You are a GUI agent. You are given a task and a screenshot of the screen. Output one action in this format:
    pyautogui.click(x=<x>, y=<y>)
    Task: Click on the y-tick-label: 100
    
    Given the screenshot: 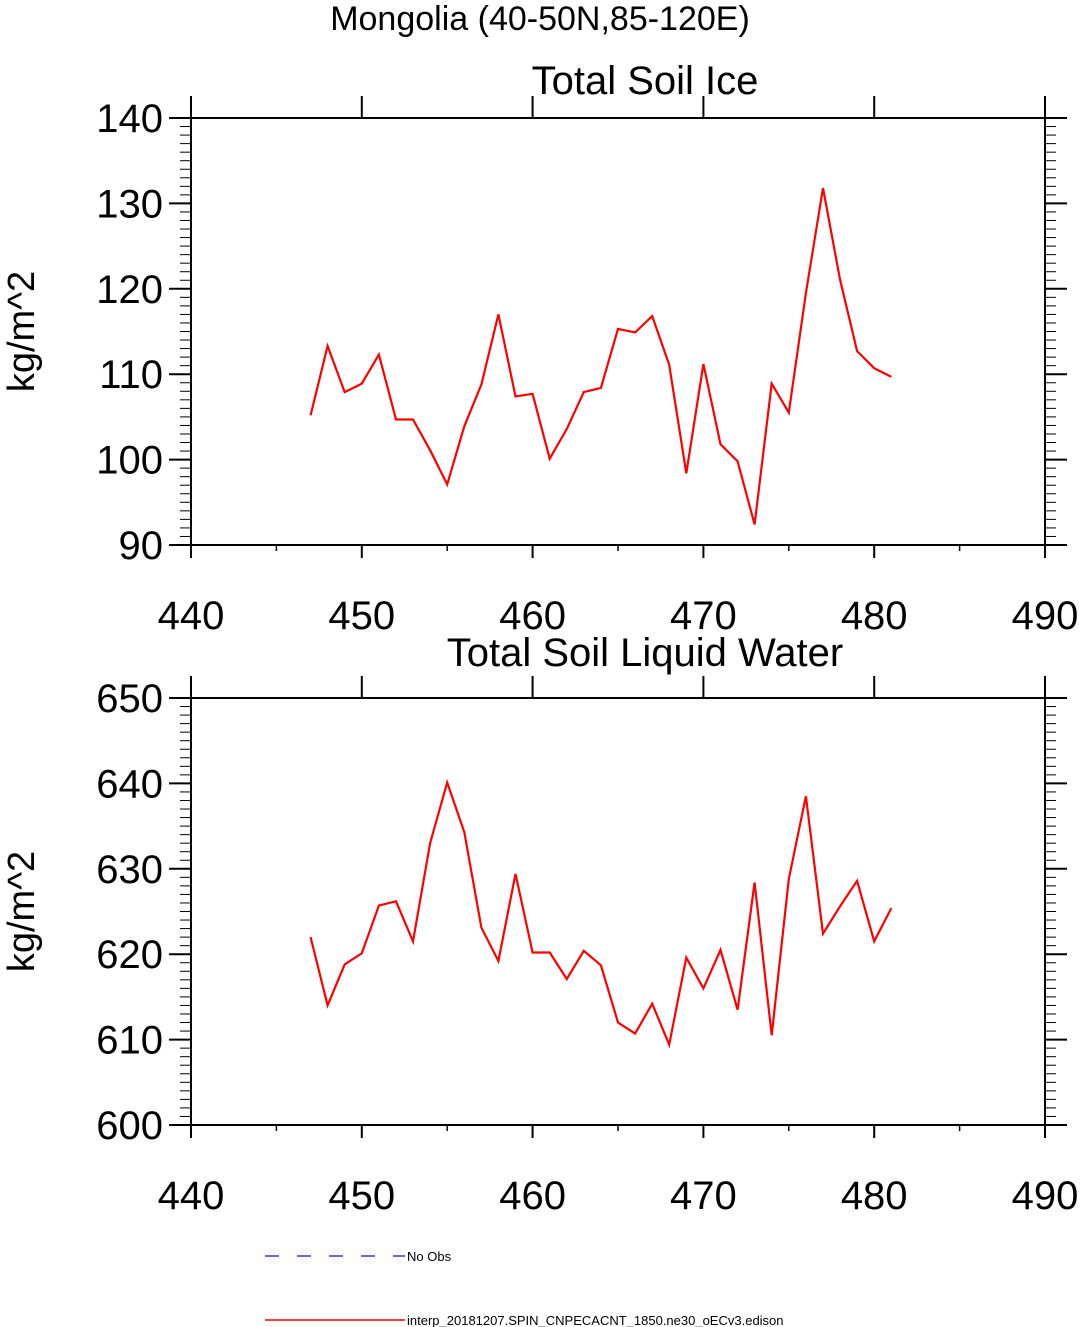 What is the action you would take?
    pyautogui.click(x=129, y=461)
    